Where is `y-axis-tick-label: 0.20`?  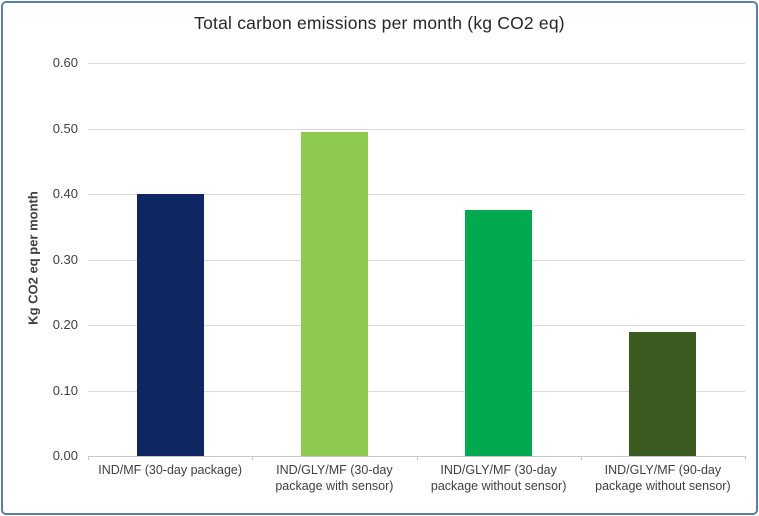 y-axis-tick-label: 0.20 is located at coordinates (65, 324).